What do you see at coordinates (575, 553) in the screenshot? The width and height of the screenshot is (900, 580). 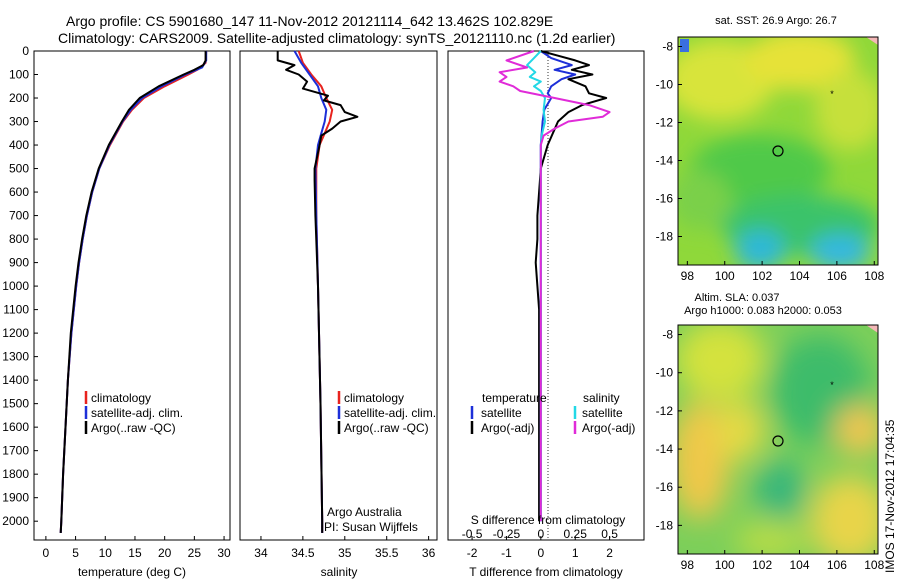 I see `x-tick-label: 1` at bounding box center [575, 553].